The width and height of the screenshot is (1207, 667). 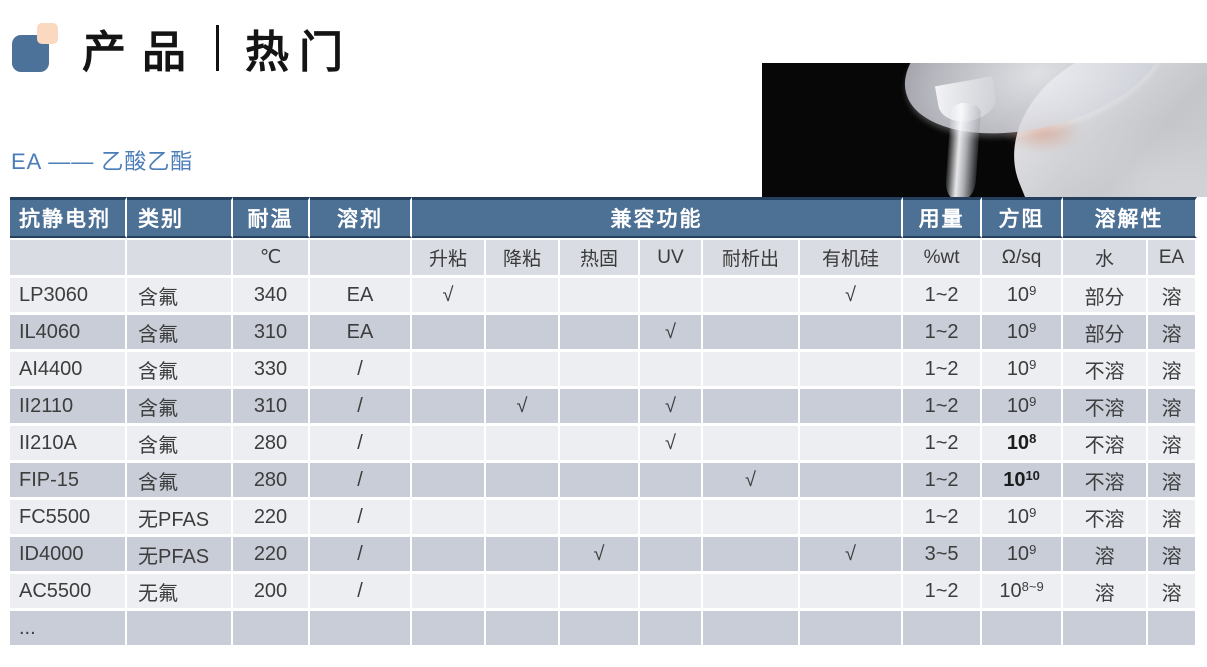 What do you see at coordinates (68, 407) in the screenshot?
I see `product-name-cell: II2110` at bounding box center [68, 407].